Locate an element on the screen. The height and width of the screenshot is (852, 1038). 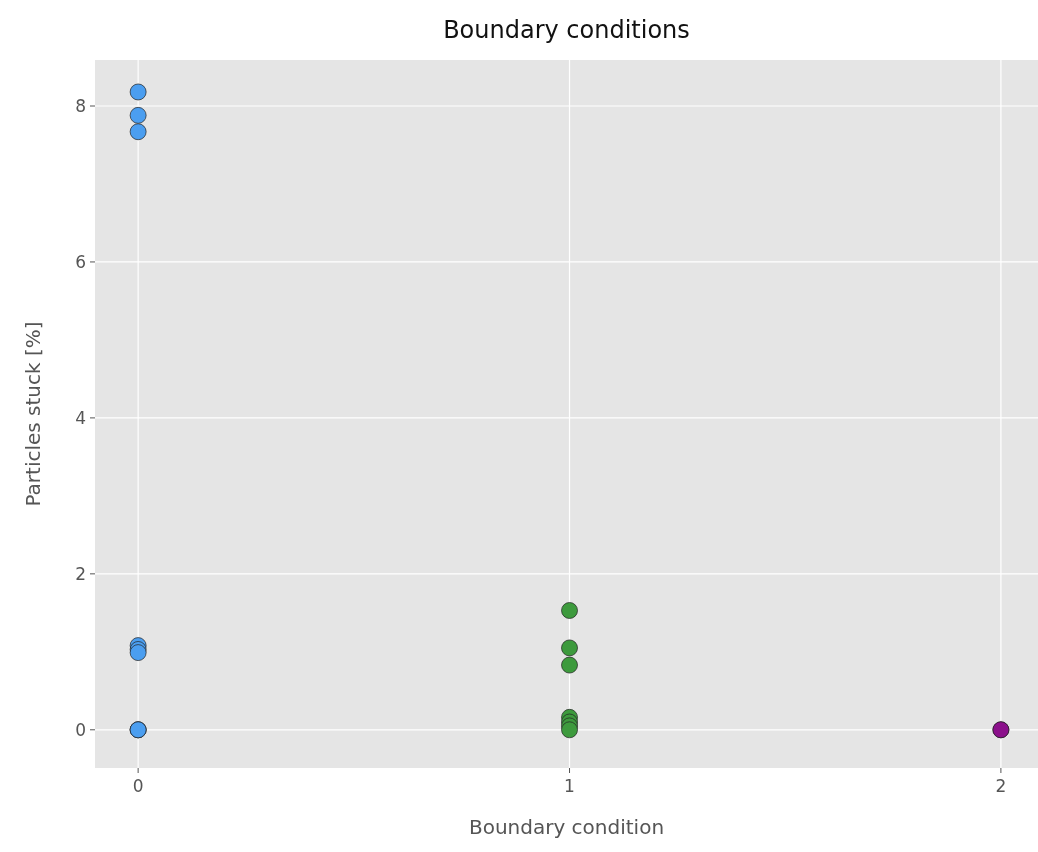
y-tick-label: 8 is located at coordinates (80, 105).